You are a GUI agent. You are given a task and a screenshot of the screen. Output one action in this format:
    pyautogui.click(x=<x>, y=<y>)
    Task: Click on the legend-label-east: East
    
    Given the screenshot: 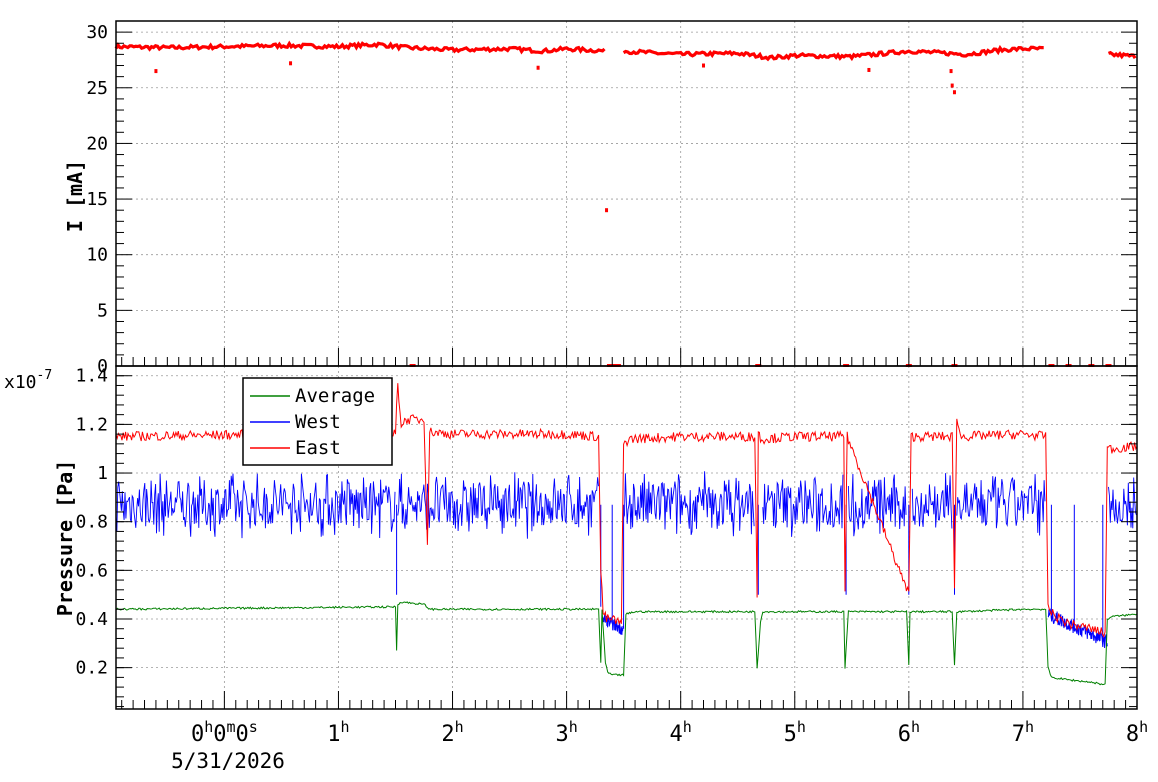 What is the action you would take?
    pyautogui.click(x=318, y=448)
    